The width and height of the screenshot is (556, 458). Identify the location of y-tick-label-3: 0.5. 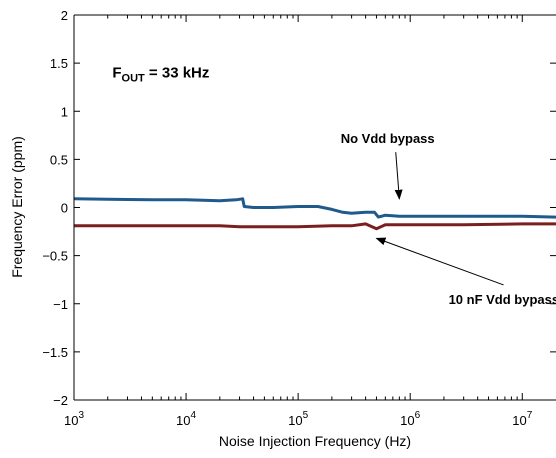
(59, 159).